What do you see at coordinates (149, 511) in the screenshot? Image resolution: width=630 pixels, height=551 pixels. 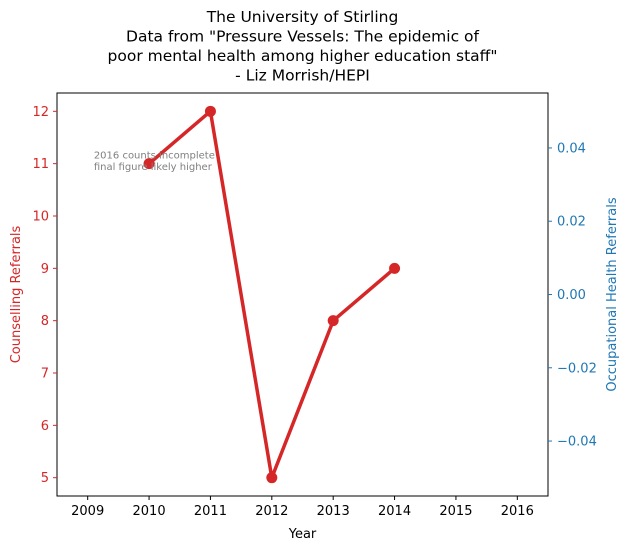 I see `x-tick-label: 2010` at bounding box center [149, 511].